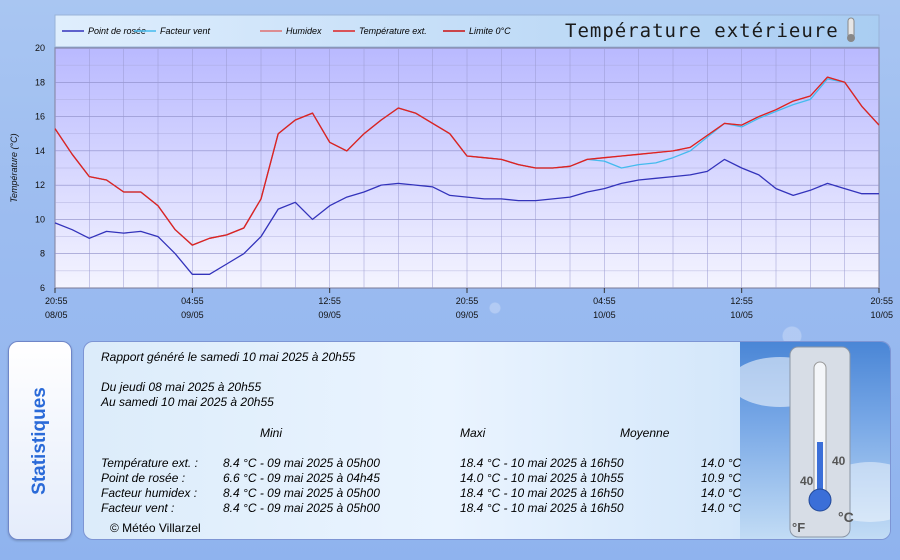 This screenshot has height=560, width=900. Describe the element at coordinates (40, 82) in the screenshot. I see `y-tick-label: 18` at that location.